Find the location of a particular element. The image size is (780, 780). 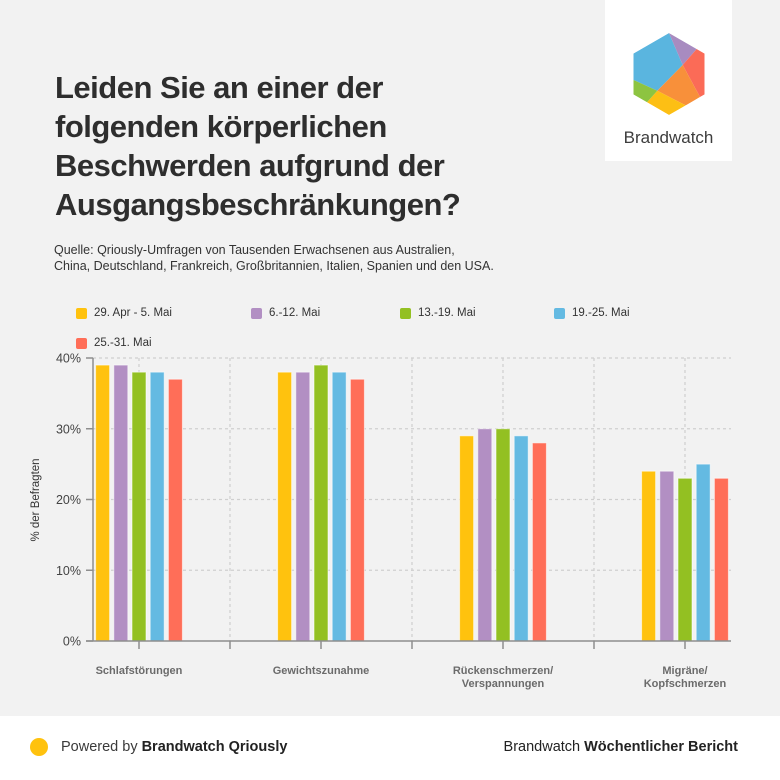

x-tick-label-line: Migräne/ is located at coordinates (684, 671).